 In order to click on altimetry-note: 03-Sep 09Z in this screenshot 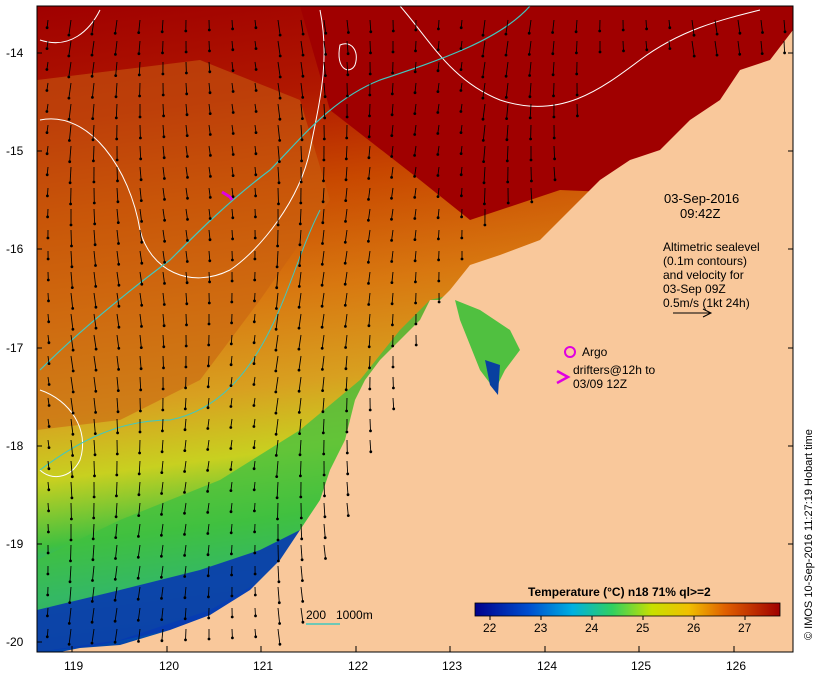, I will do `click(694, 289)`.